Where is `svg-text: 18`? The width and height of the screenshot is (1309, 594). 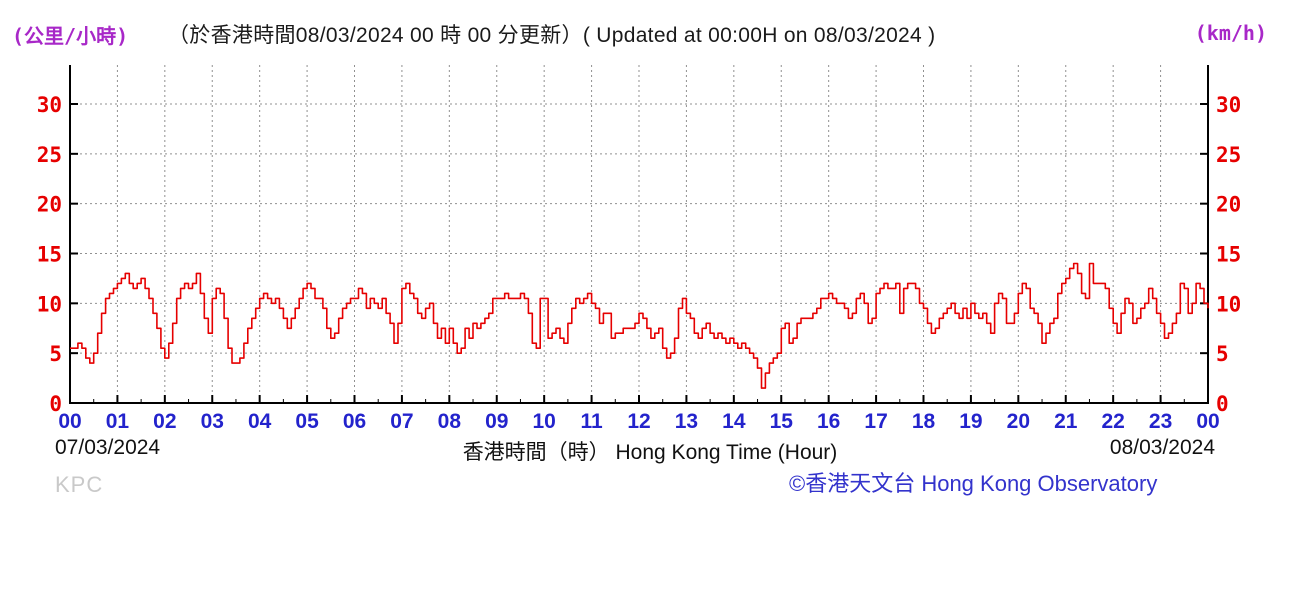
svg-text: 18 is located at coordinates (924, 421).